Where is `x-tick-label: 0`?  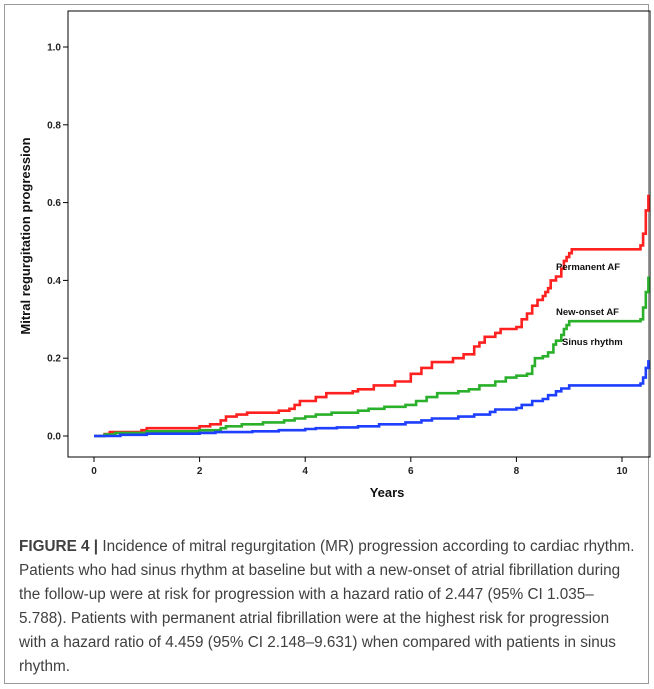
x-tick-label: 0 is located at coordinates (94, 471).